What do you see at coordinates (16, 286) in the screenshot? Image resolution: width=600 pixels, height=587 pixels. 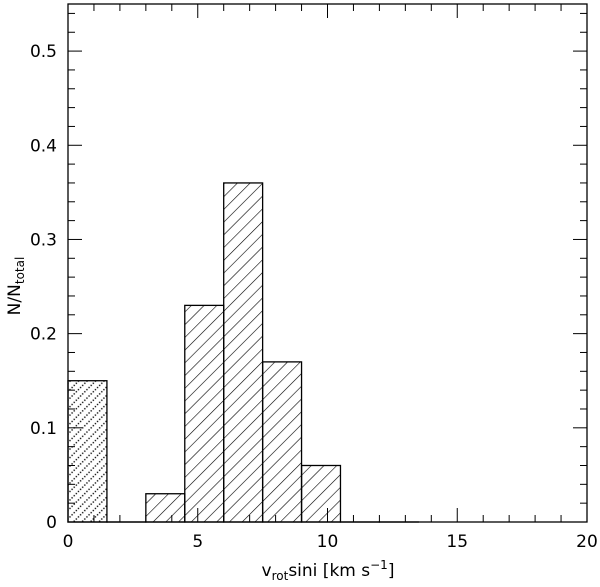 I see `y-axis-label: N/Ntotal` at bounding box center [16, 286].